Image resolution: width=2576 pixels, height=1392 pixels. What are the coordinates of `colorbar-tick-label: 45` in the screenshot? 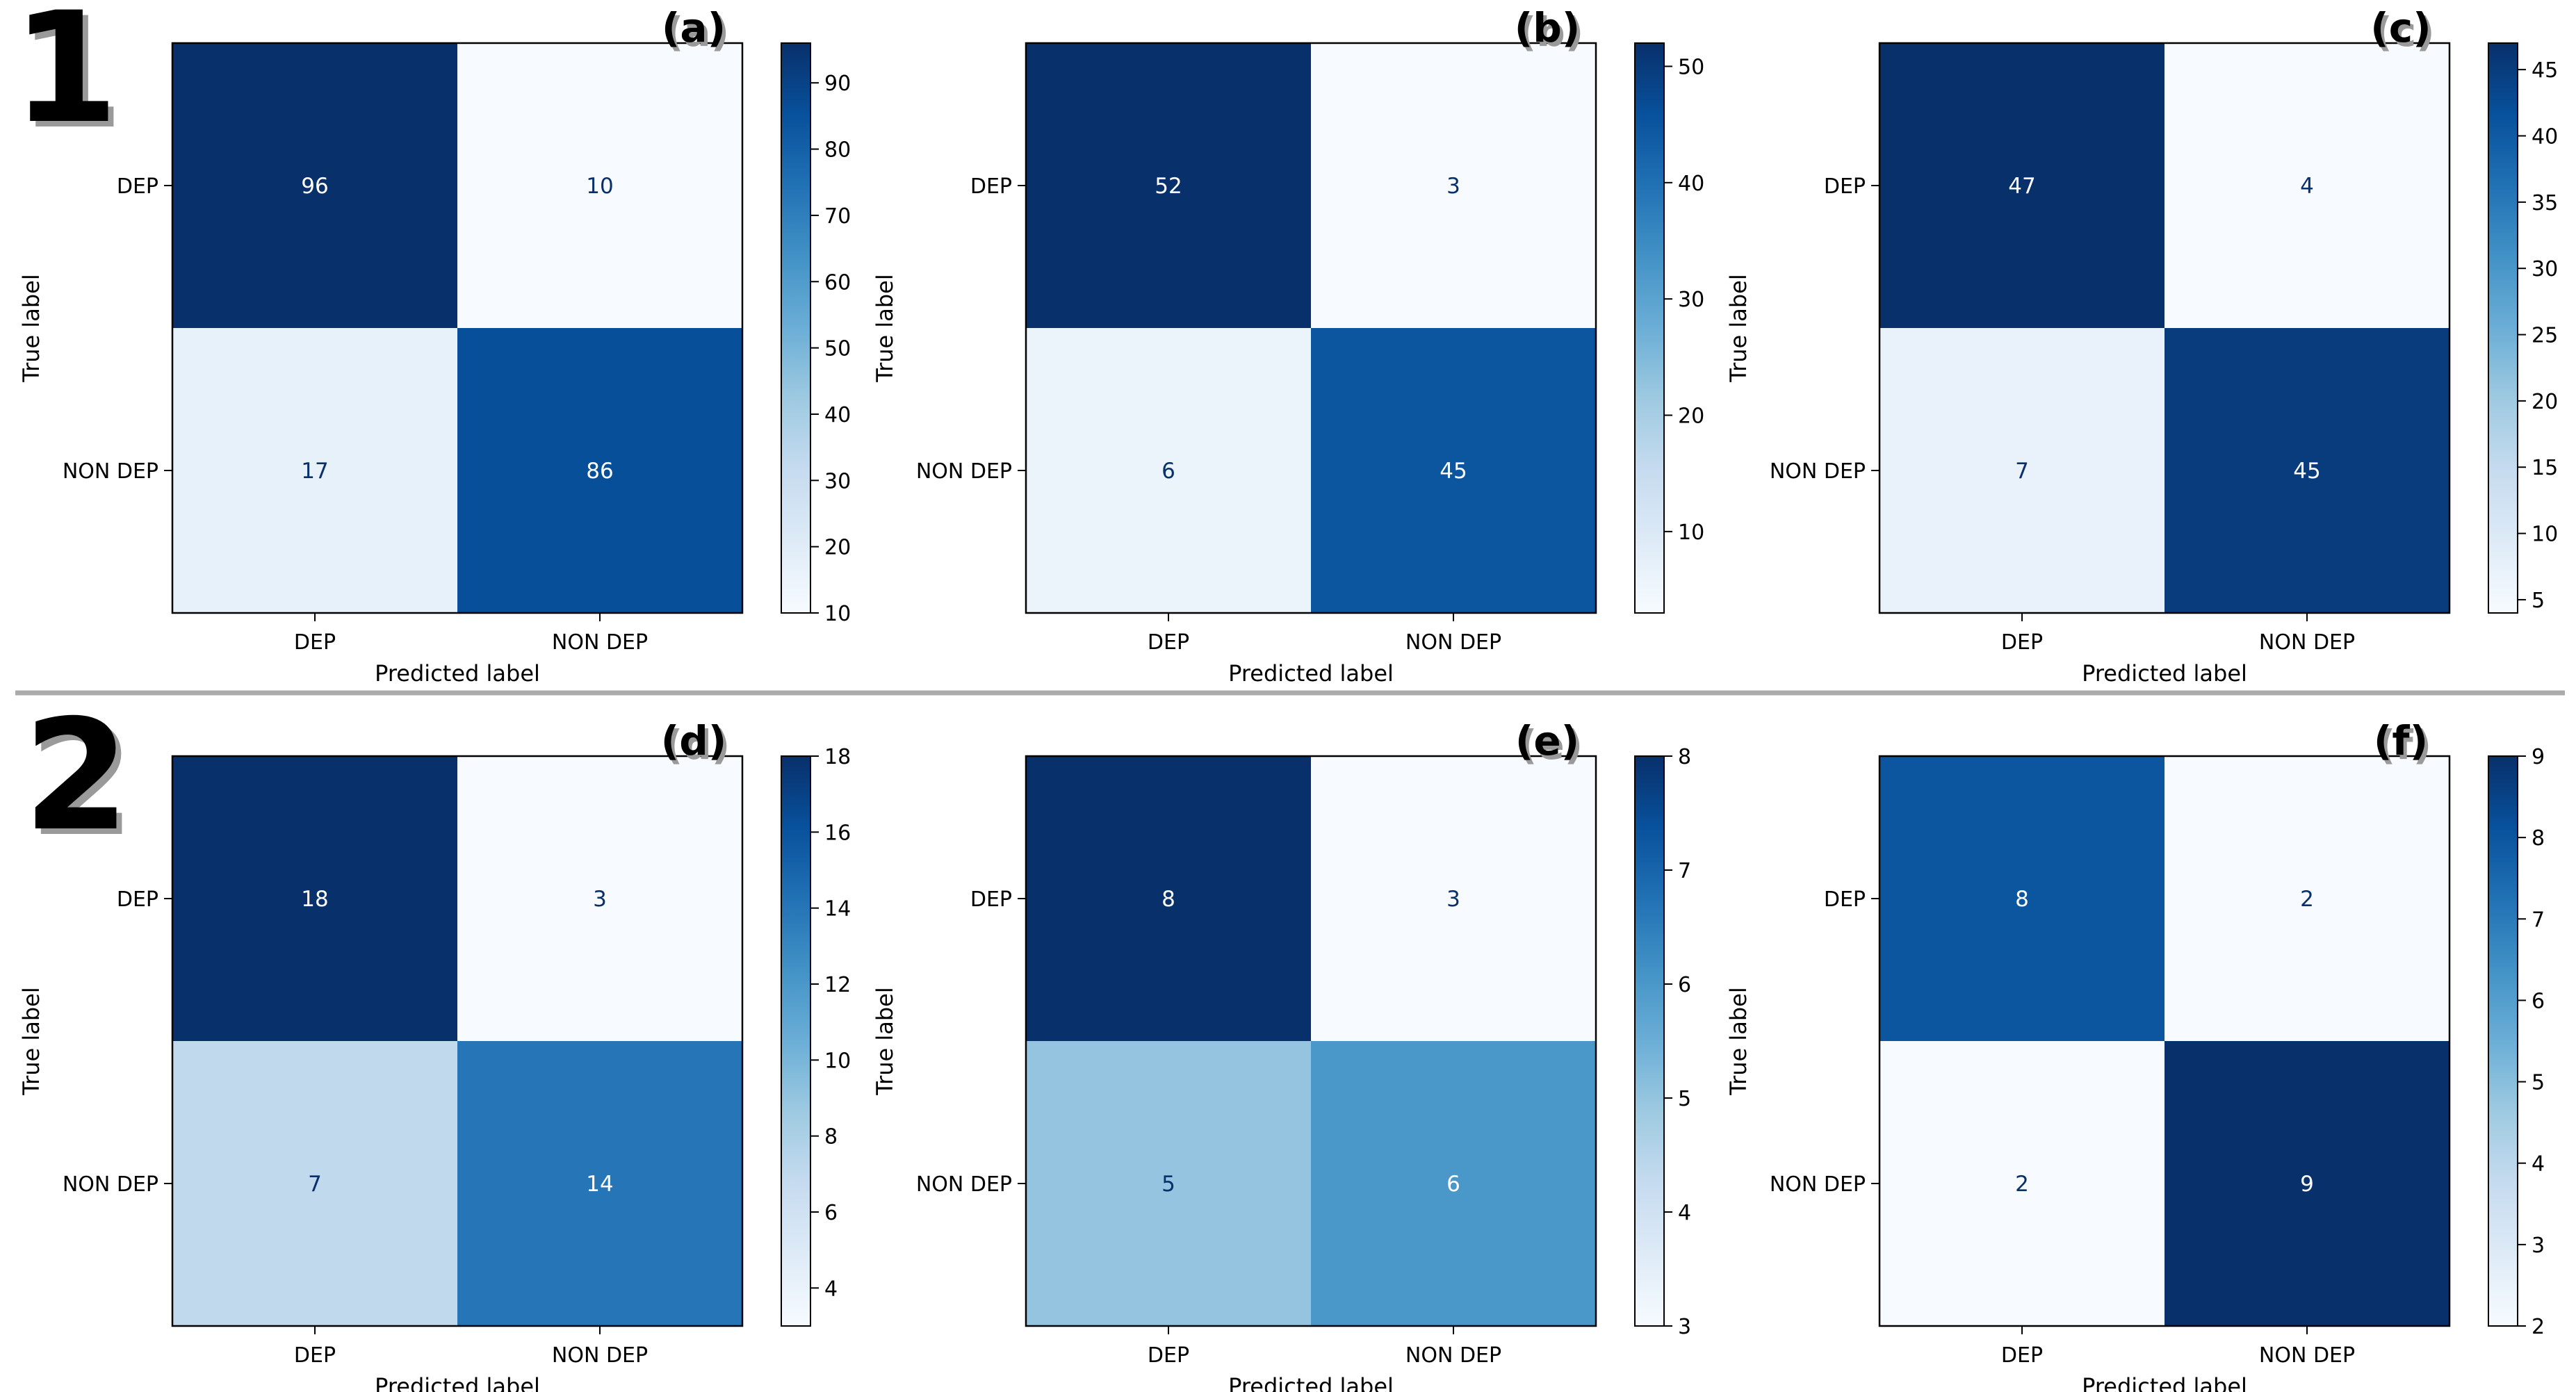 It's located at (2545, 70).